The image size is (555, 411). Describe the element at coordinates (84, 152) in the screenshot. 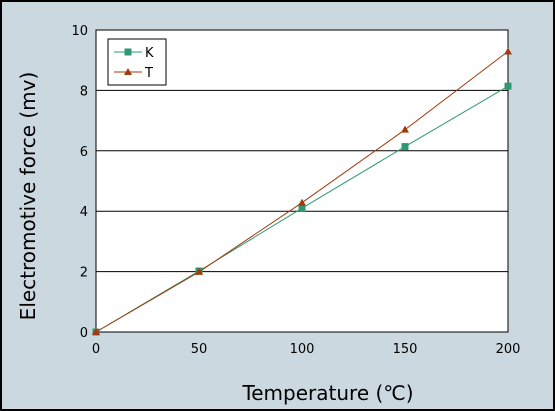

I see `y-tick-label: 6` at that location.